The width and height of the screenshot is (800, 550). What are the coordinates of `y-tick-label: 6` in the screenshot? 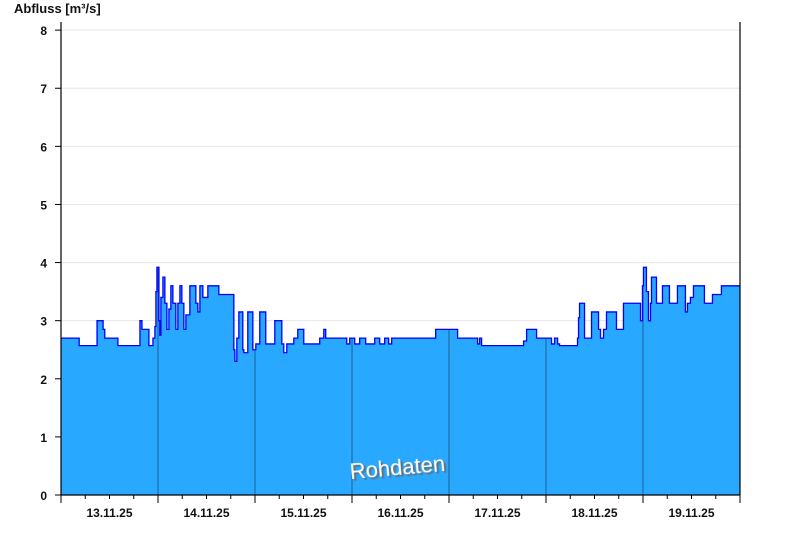 It's located at (43, 147).